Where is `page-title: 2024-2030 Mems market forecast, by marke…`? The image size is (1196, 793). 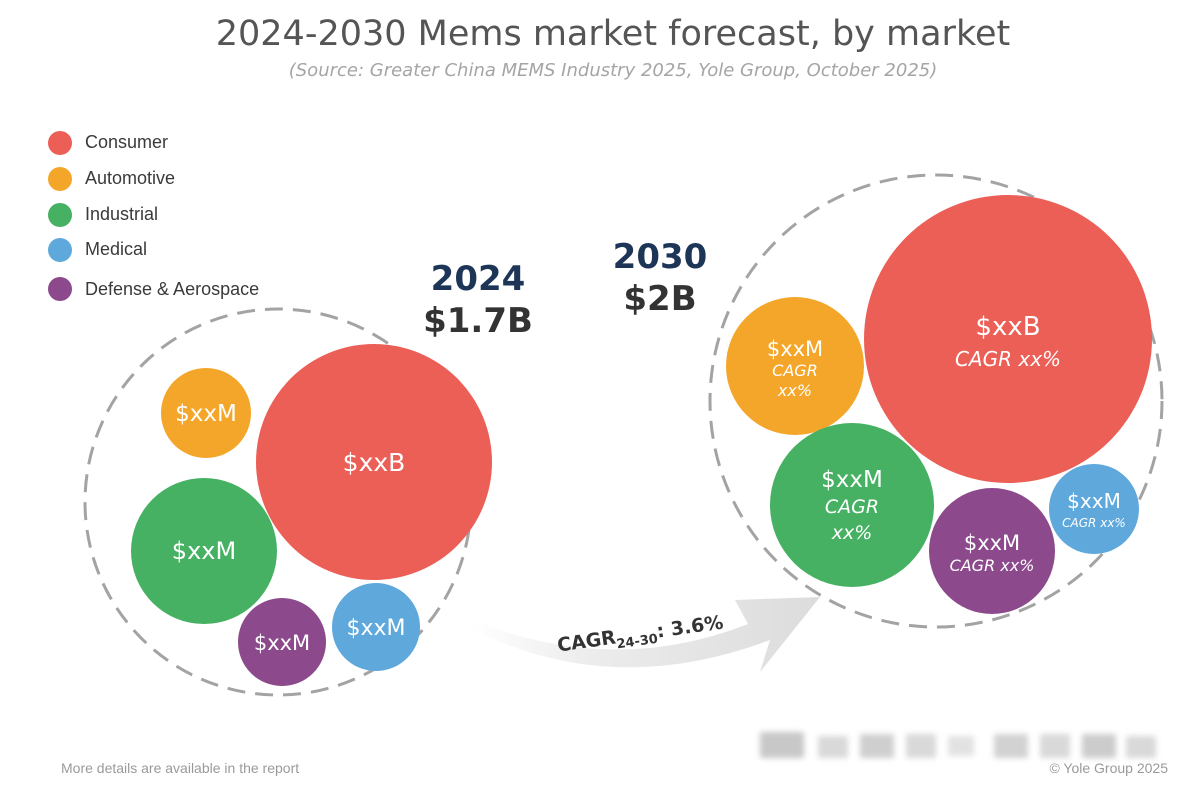 page-title: 2024-2030 Mems market forecast, by marke… is located at coordinates (613, 34).